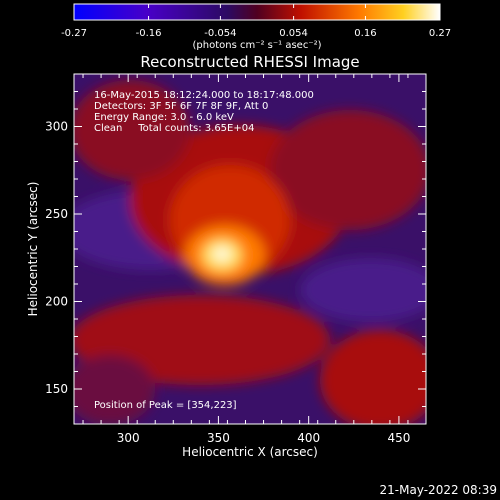 Image resolution: width=500 pixels, height=500 pixels. Describe the element at coordinates (165, 405) in the screenshot. I see `peak-position-label: Position of Peak = [354,223]` at that location.